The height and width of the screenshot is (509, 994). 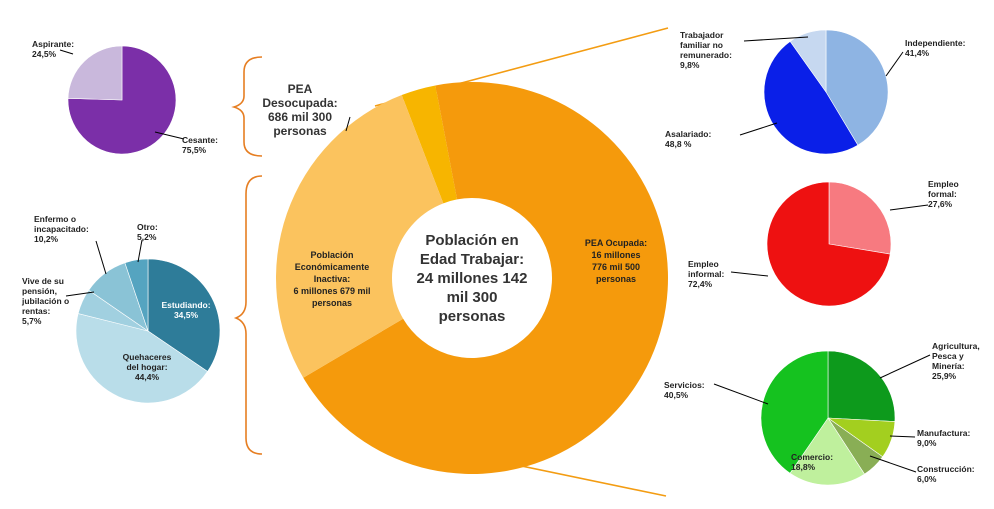 I want to click on label-inactiva-otro-line: 5,2%, so click(x=147, y=237).